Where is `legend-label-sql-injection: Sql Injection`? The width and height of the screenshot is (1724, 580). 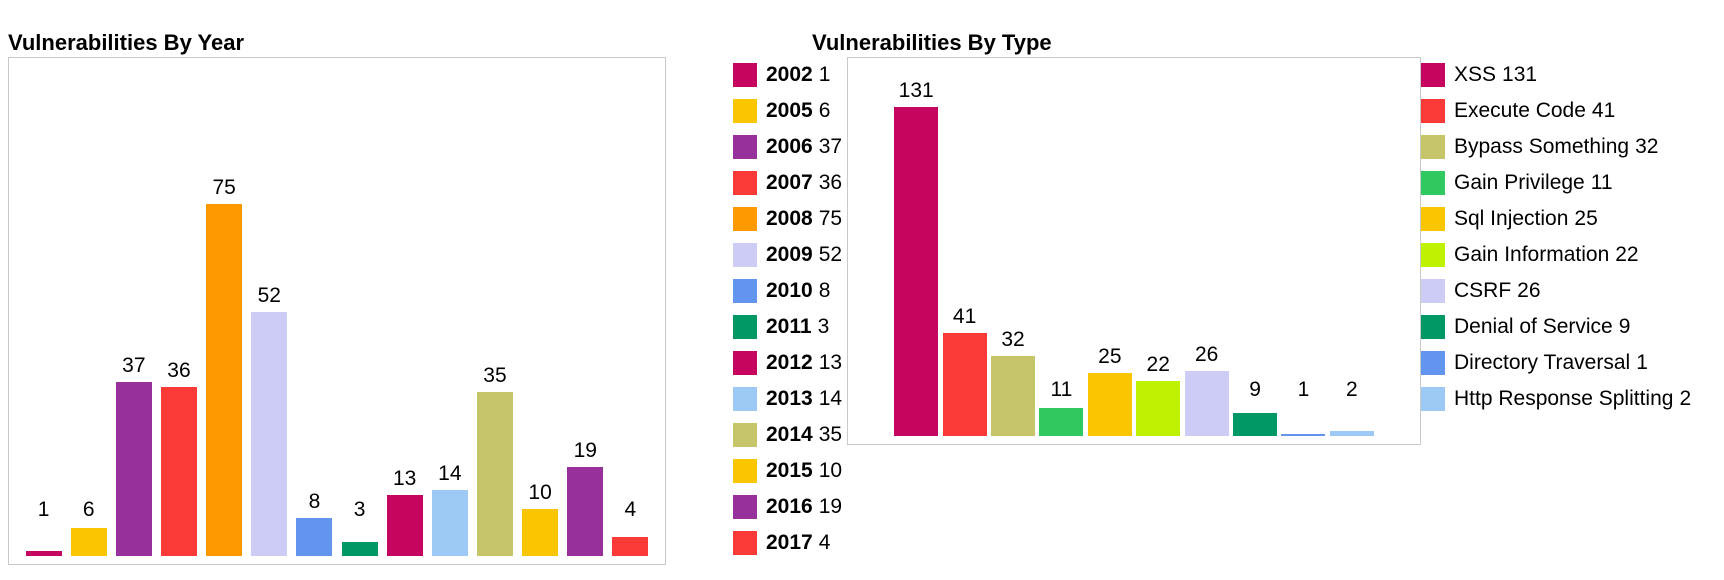 legend-label-sql-injection: Sql Injection is located at coordinates (1511, 218).